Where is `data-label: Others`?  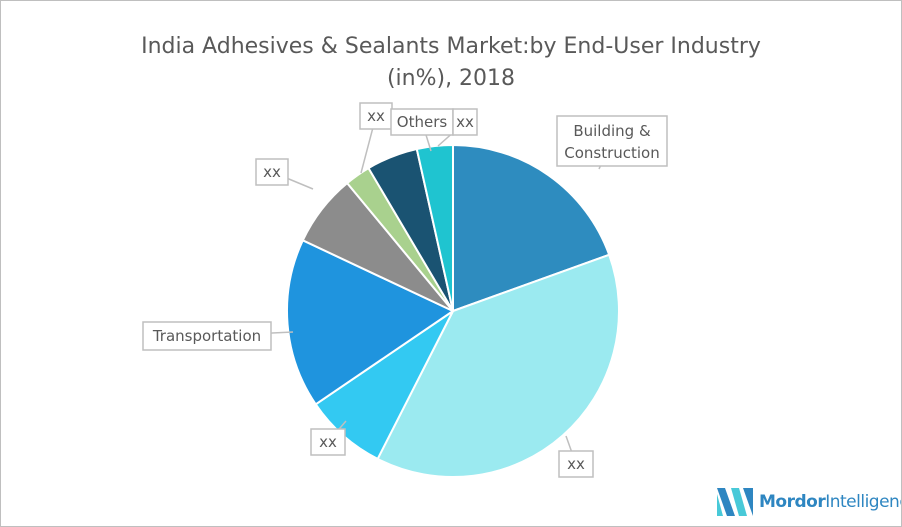
data-label: Others is located at coordinates (422, 122).